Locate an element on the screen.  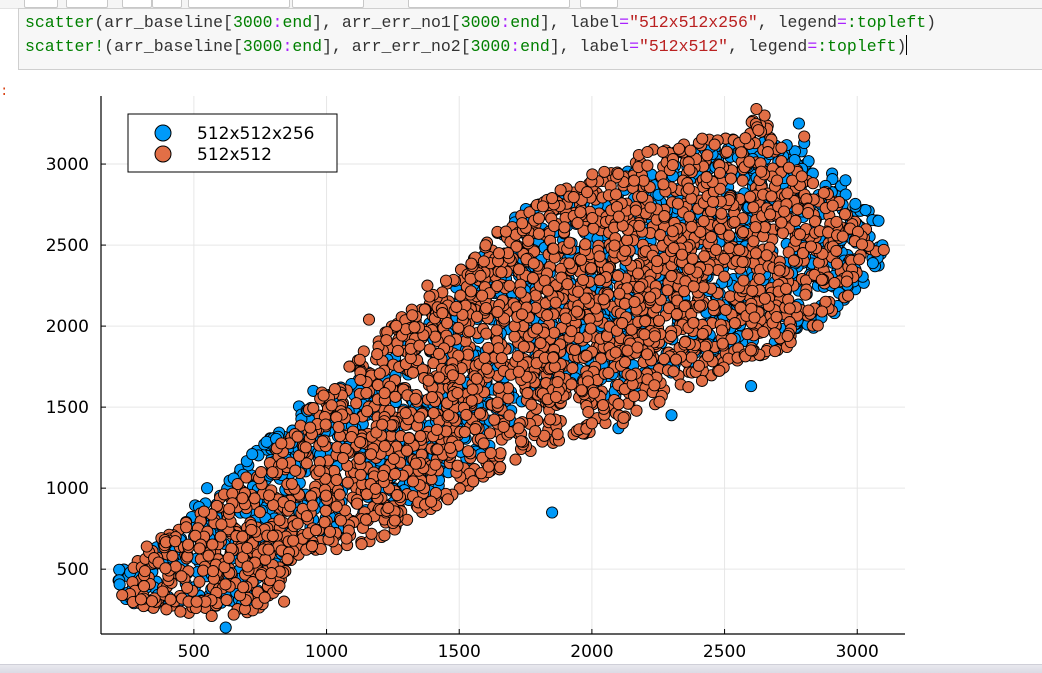
cell-type-select is located at coordinates (489, 4).